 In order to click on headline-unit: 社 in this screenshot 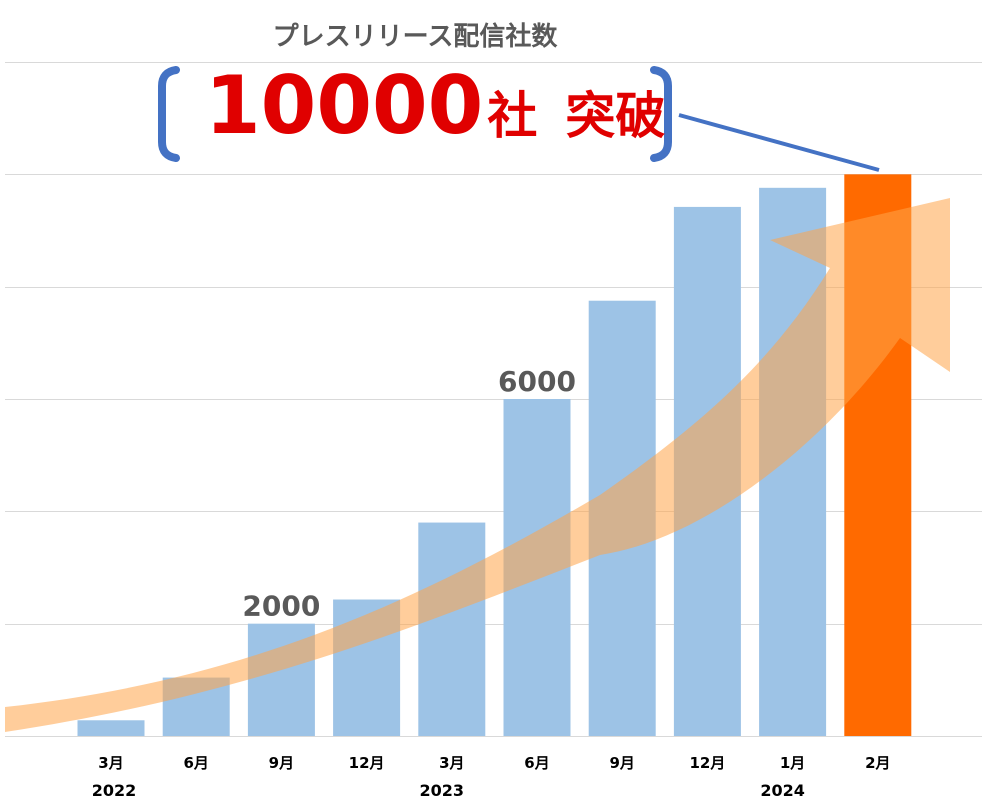, I will do `click(512, 116)`.